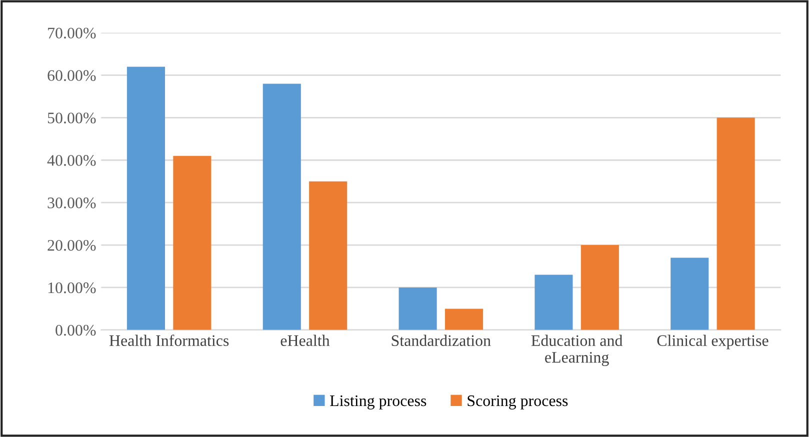 Image resolution: width=809 pixels, height=437 pixels. What do you see at coordinates (169, 340) in the screenshot?
I see `x-tick-label: Health Informatics` at bounding box center [169, 340].